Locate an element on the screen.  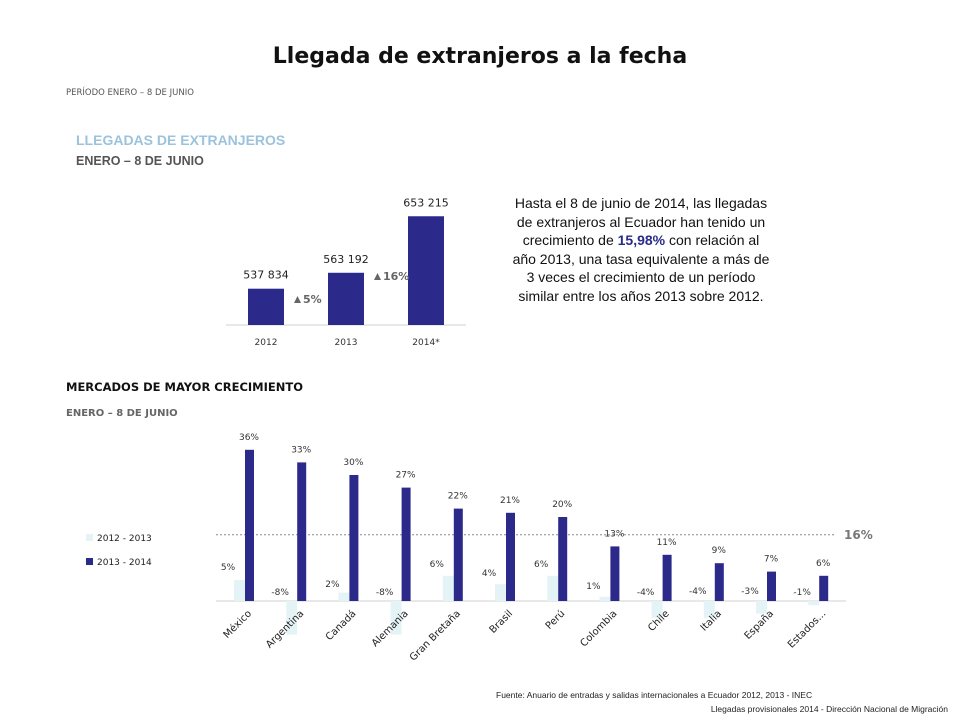
arrivals-bar-2014 is located at coordinates (426, 270).